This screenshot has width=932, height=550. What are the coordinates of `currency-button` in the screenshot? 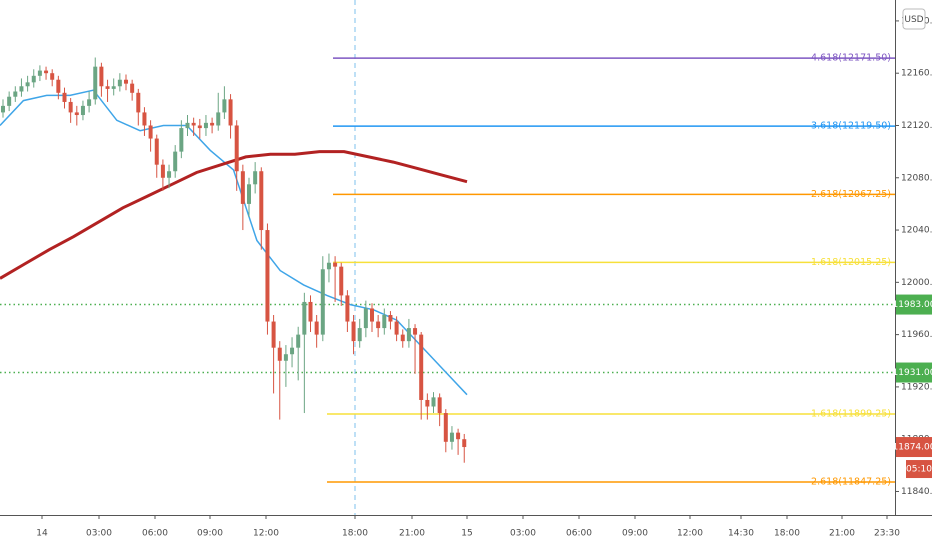 It's located at (914, 19).